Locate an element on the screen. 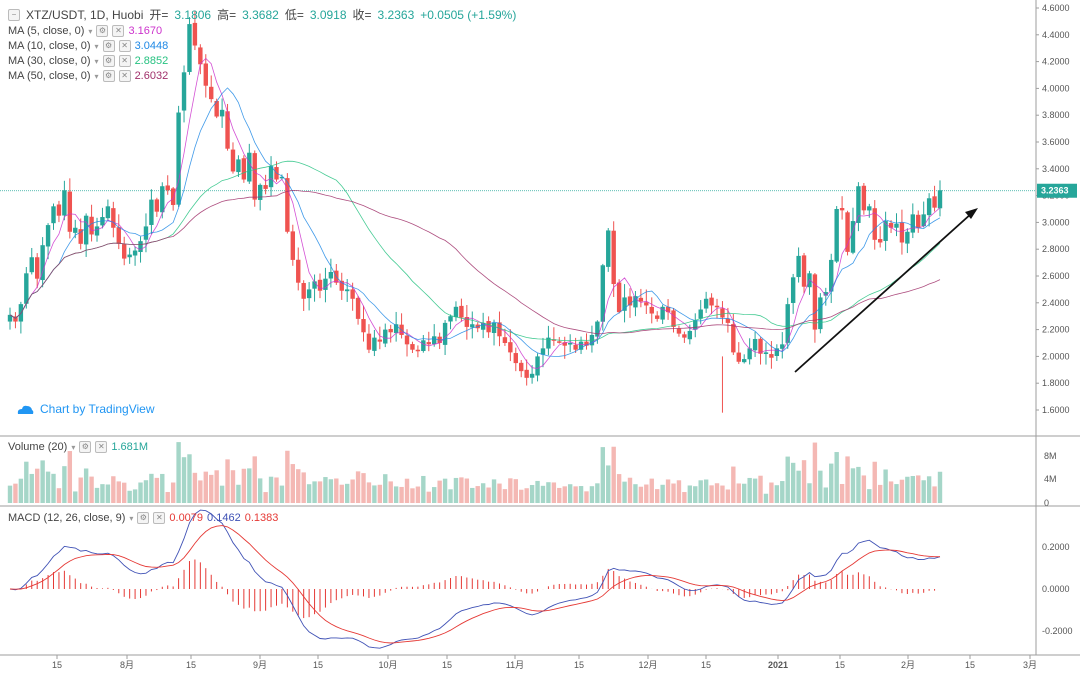 The height and width of the screenshot is (677, 1080). ma-value: 3.0448 is located at coordinates (151, 46).